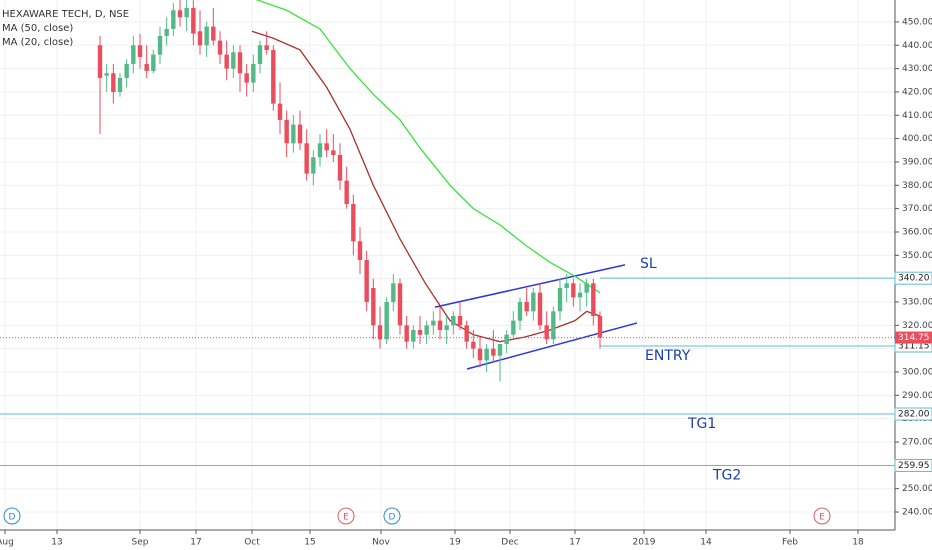  Describe the element at coordinates (917, 69) in the screenshot. I see `y-tick-label: 430.00` at that location.